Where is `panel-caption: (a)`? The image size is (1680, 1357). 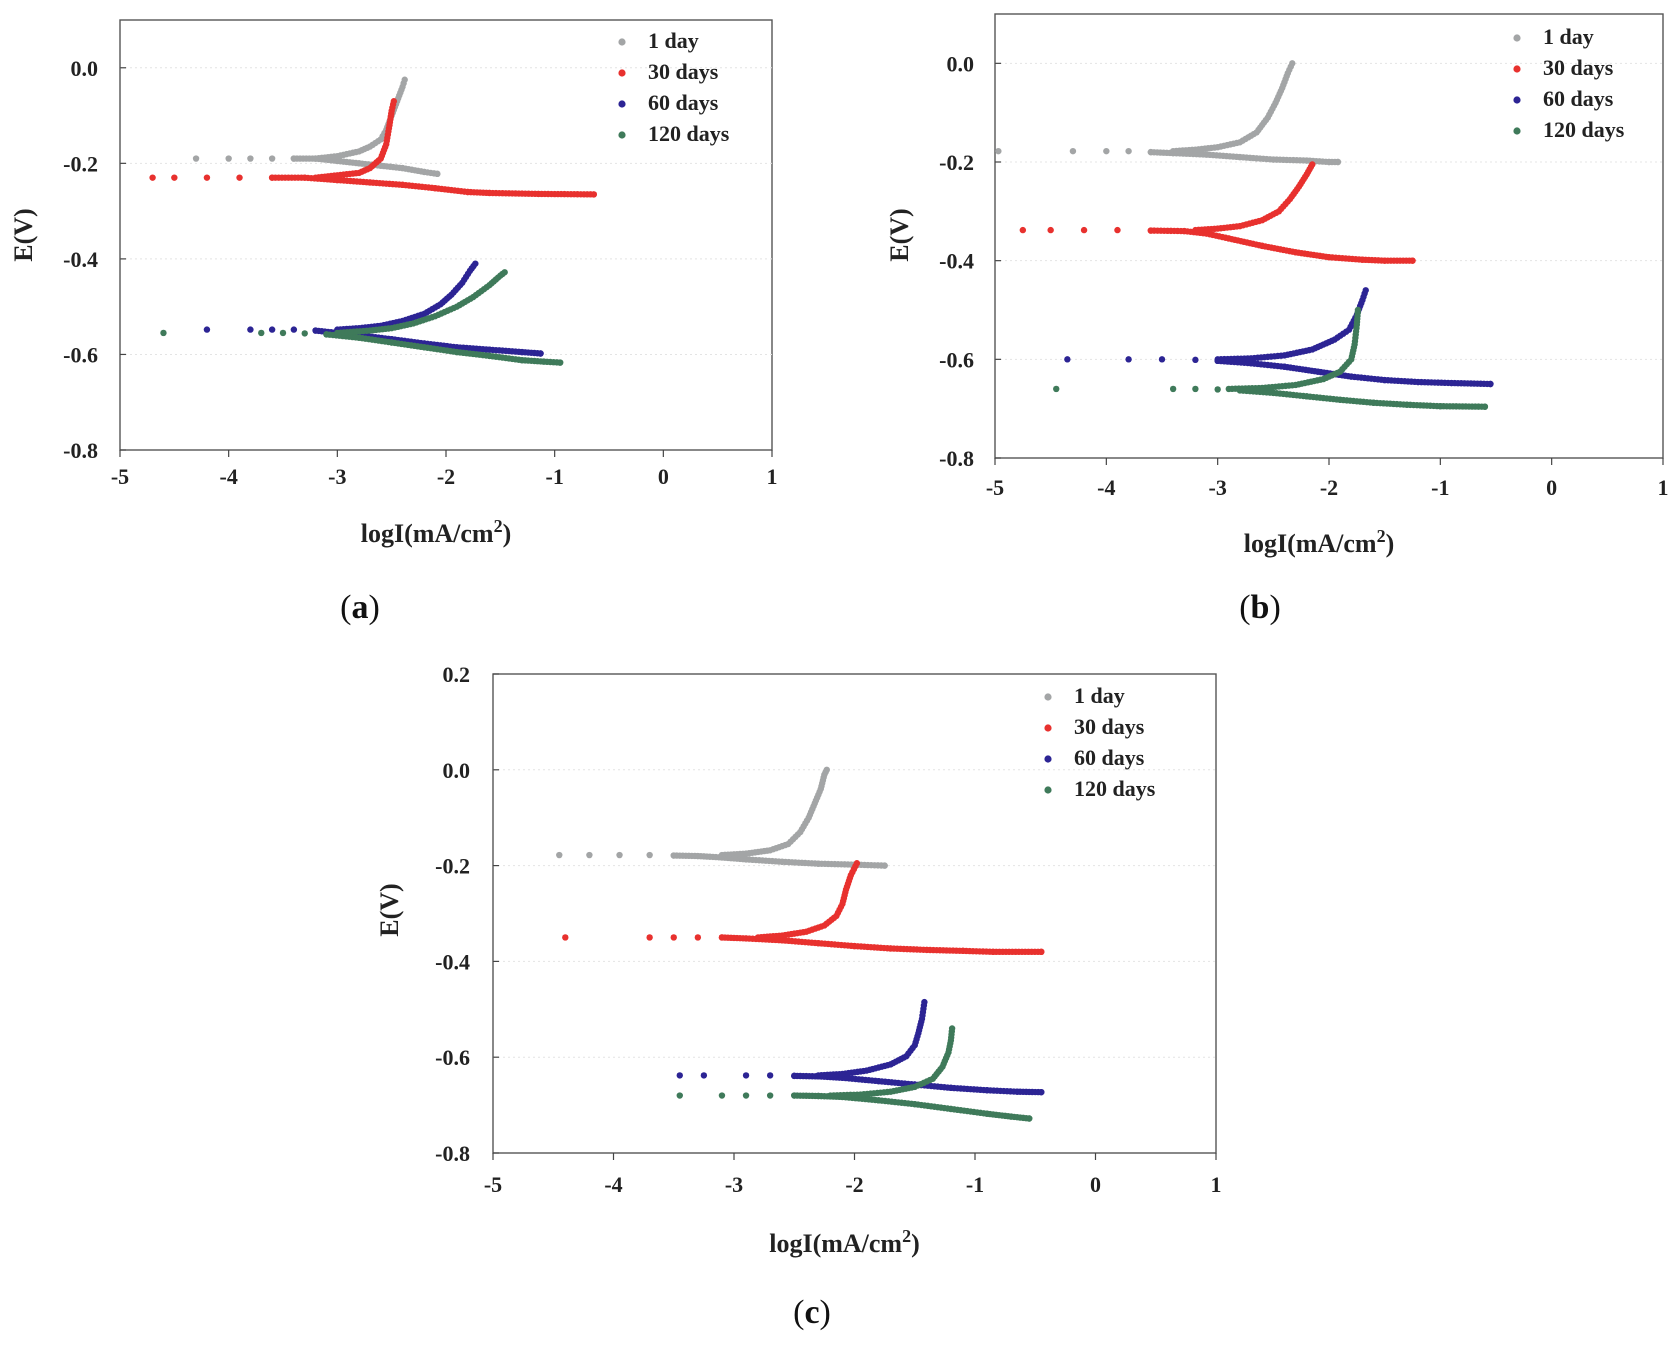 panel-caption: (a) is located at coordinates (360, 607).